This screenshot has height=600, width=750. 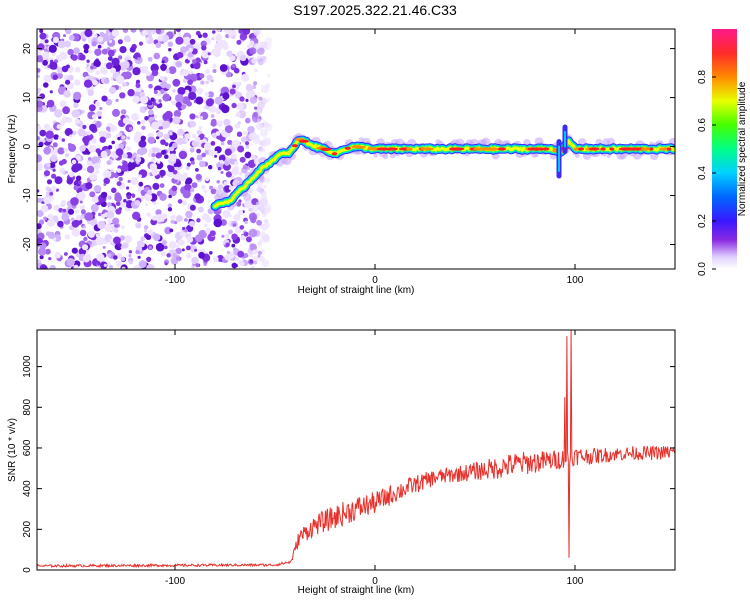 What do you see at coordinates (375, 280) in the screenshot?
I see `spectrogram-xtick-label: 0` at bounding box center [375, 280].